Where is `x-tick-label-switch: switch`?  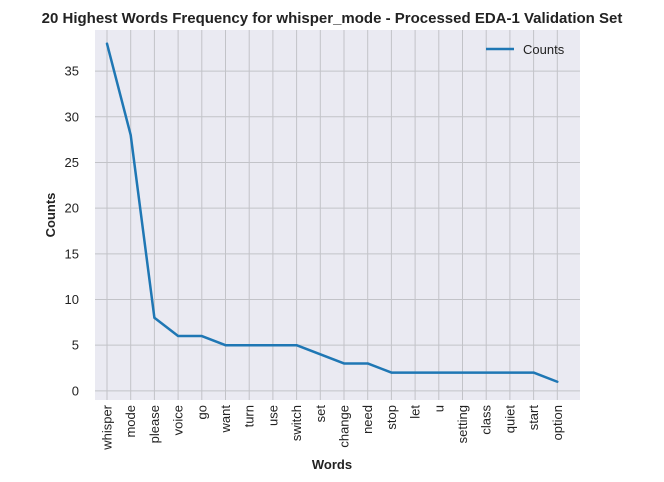 x-tick-label-switch: switch is located at coordinates (296, 423).